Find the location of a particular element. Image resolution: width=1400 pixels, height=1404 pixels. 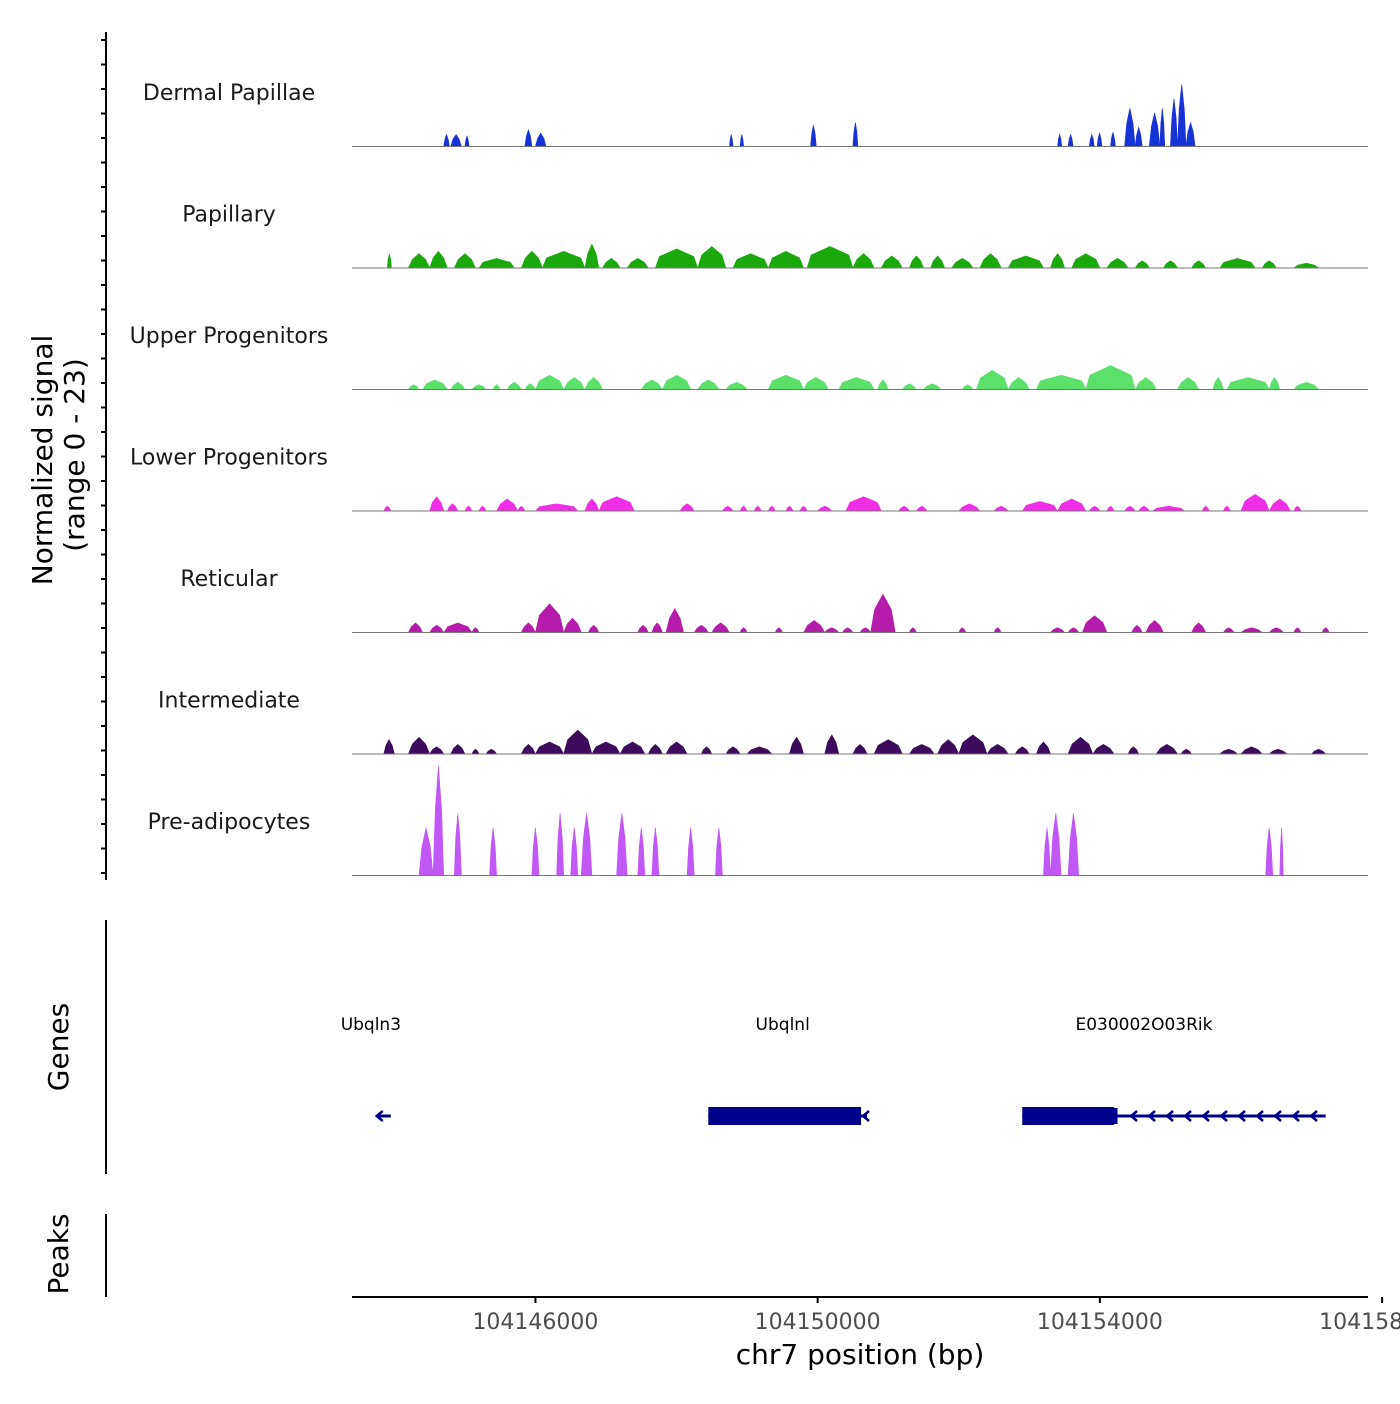

gene-name: E030002O03Rik is located at coordinates (1143, 1025).